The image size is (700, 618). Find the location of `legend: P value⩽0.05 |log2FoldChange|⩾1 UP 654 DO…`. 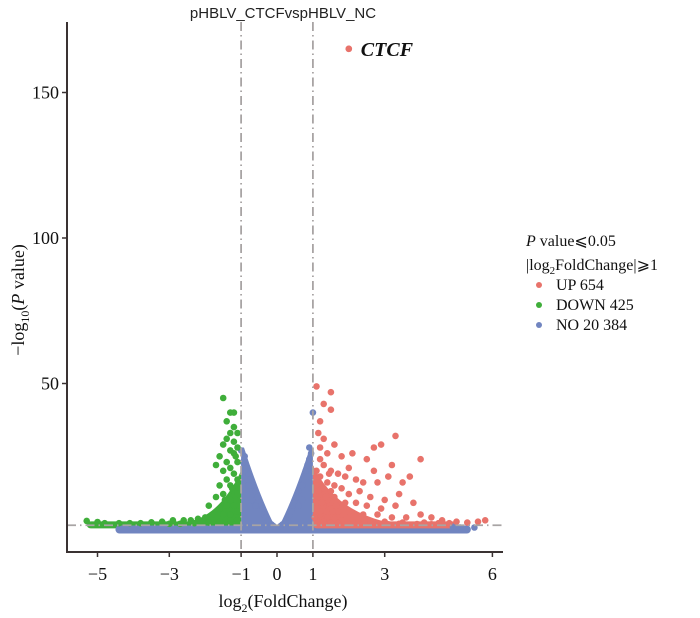

legend: P value⩽0.05 |log2FoldChange|⩾1 UP 654 DO… is located at coordinates (591, 283).